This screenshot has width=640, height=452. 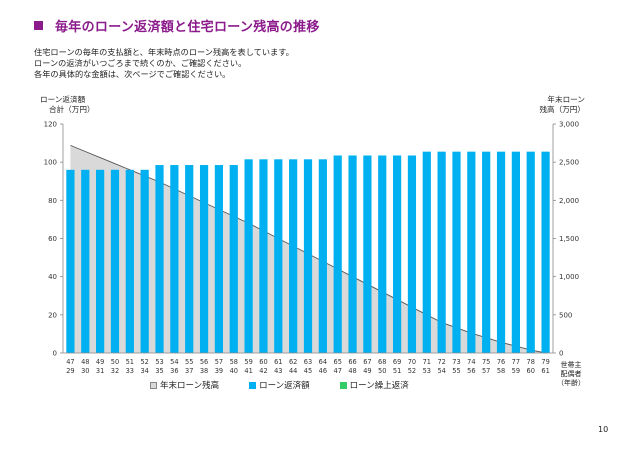 What do you see at coordinates (343, 385) in the screenshot?
I see `legend-swatch-prepayment` at bounding box center [343, 385].